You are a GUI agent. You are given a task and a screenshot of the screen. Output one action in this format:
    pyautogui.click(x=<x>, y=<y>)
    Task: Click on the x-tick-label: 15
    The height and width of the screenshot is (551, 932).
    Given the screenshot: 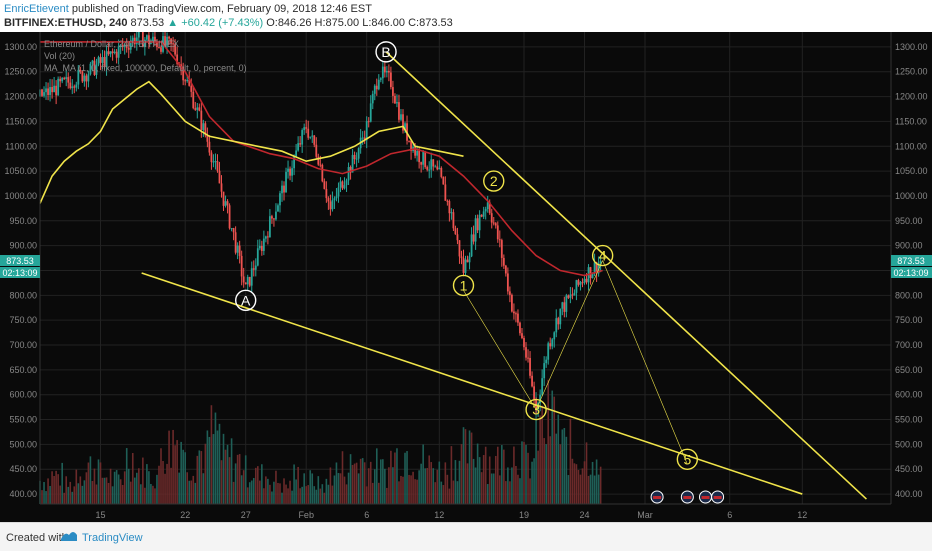 What is the action you would take?
    pyautogui.click(x=100, y=515)
    